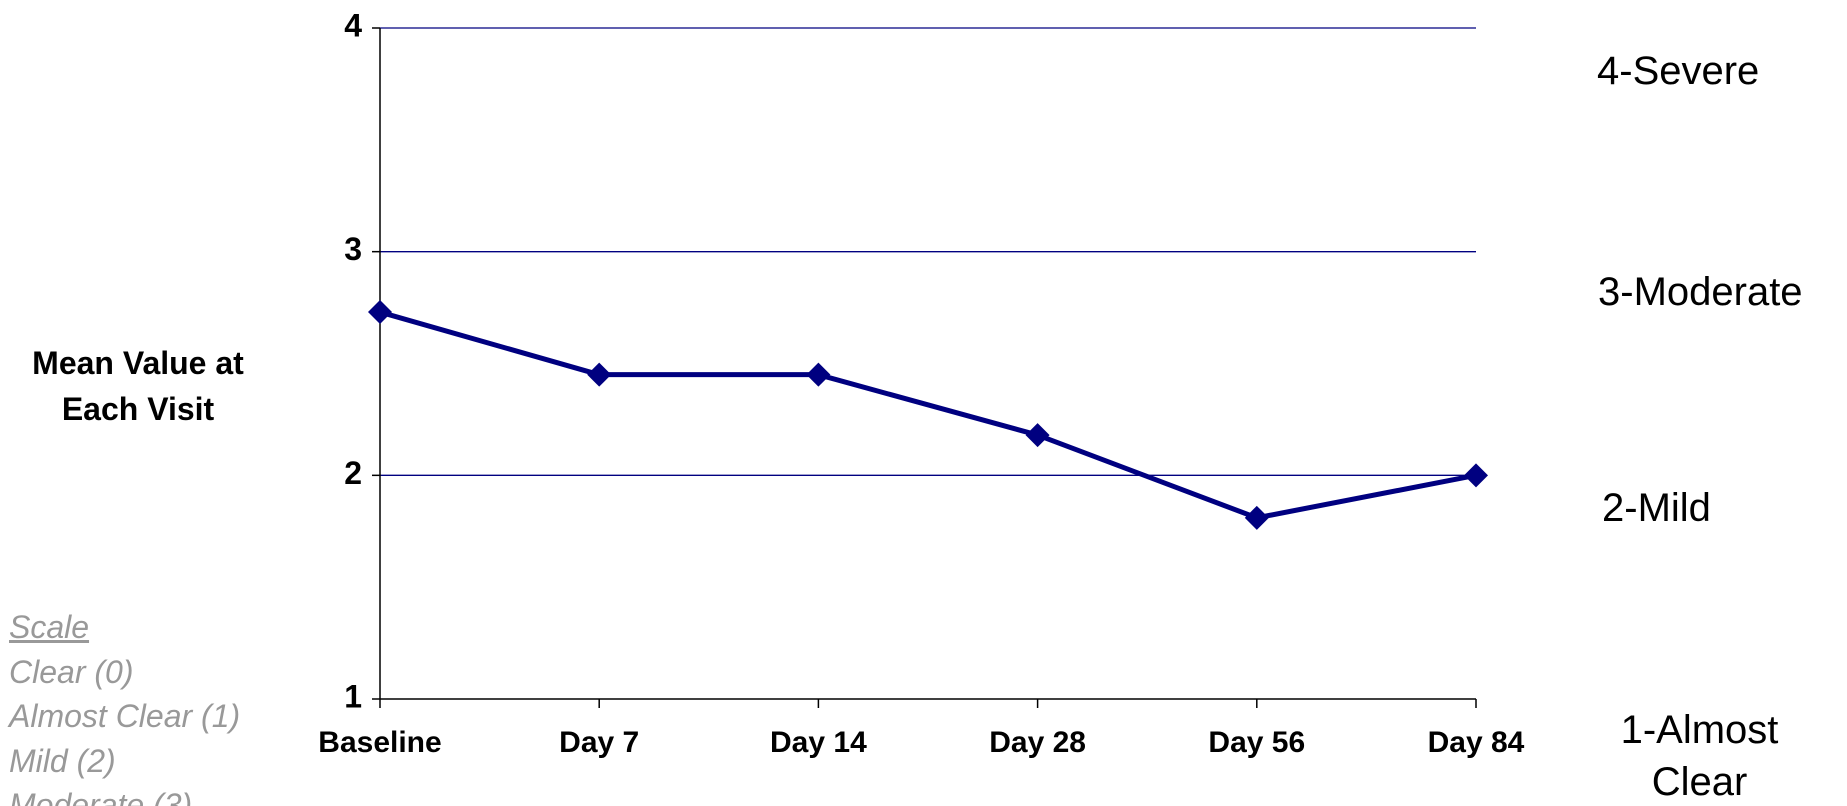 The image size is (1847, 806). What do you see at coordinates (1037, 742) in the screenshot?
I see `x-tick-label: Day 28` at bounding box center [1037, 742].